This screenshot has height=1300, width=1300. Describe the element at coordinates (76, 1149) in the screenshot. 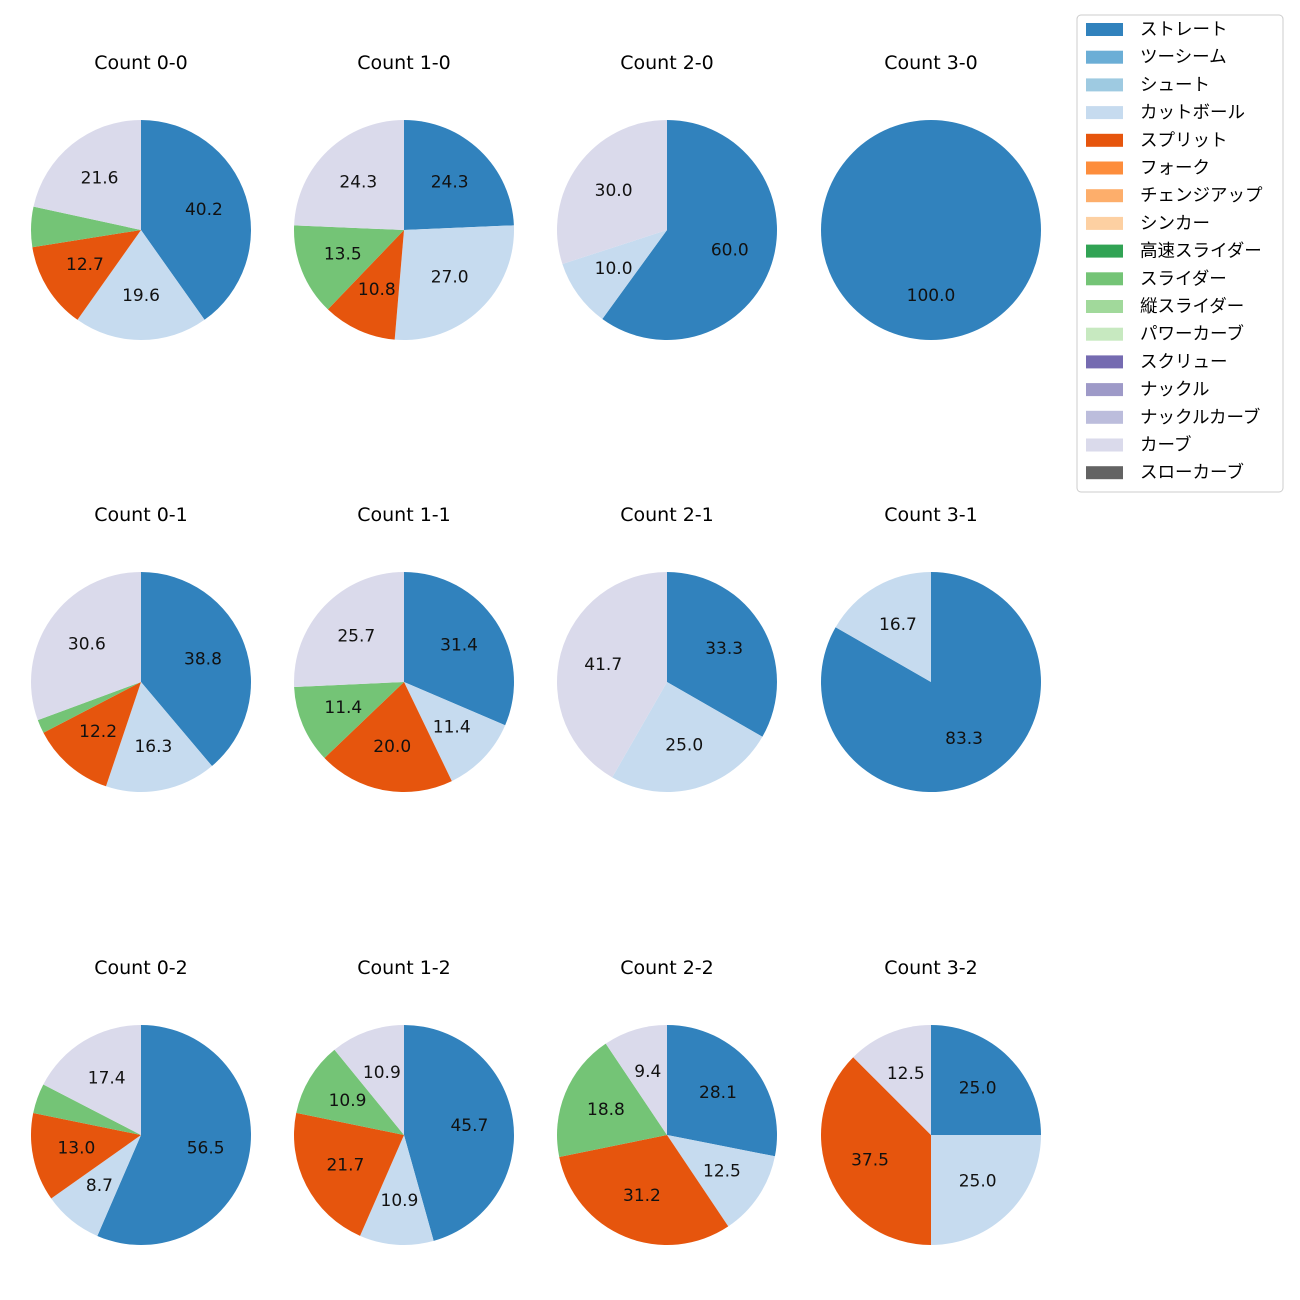

I see `slice-label: 13.0` at that location.